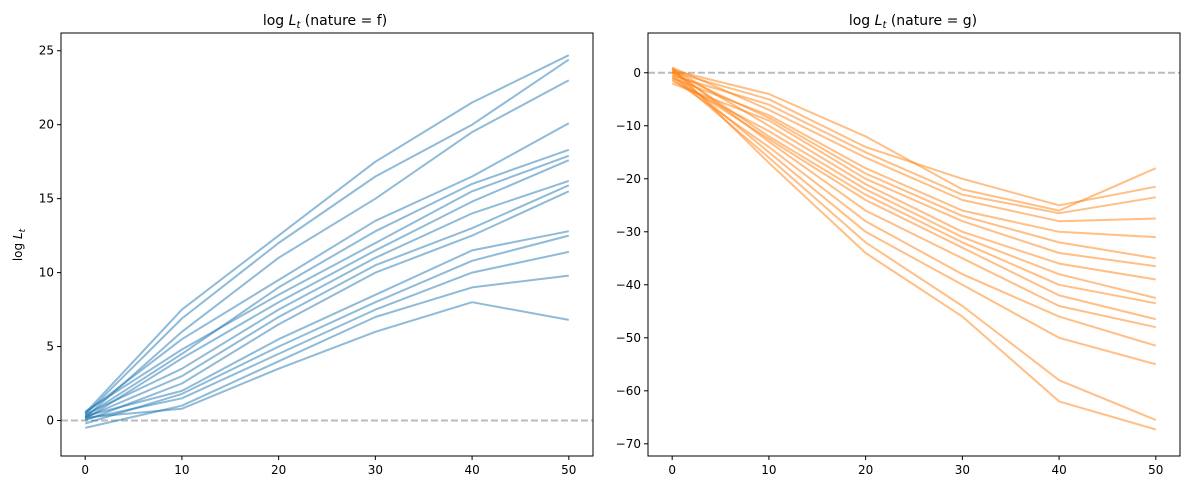 The width and height of the screenshot is (1189, 490). I want to click on y-tick-label: −30, so click(628, 232).